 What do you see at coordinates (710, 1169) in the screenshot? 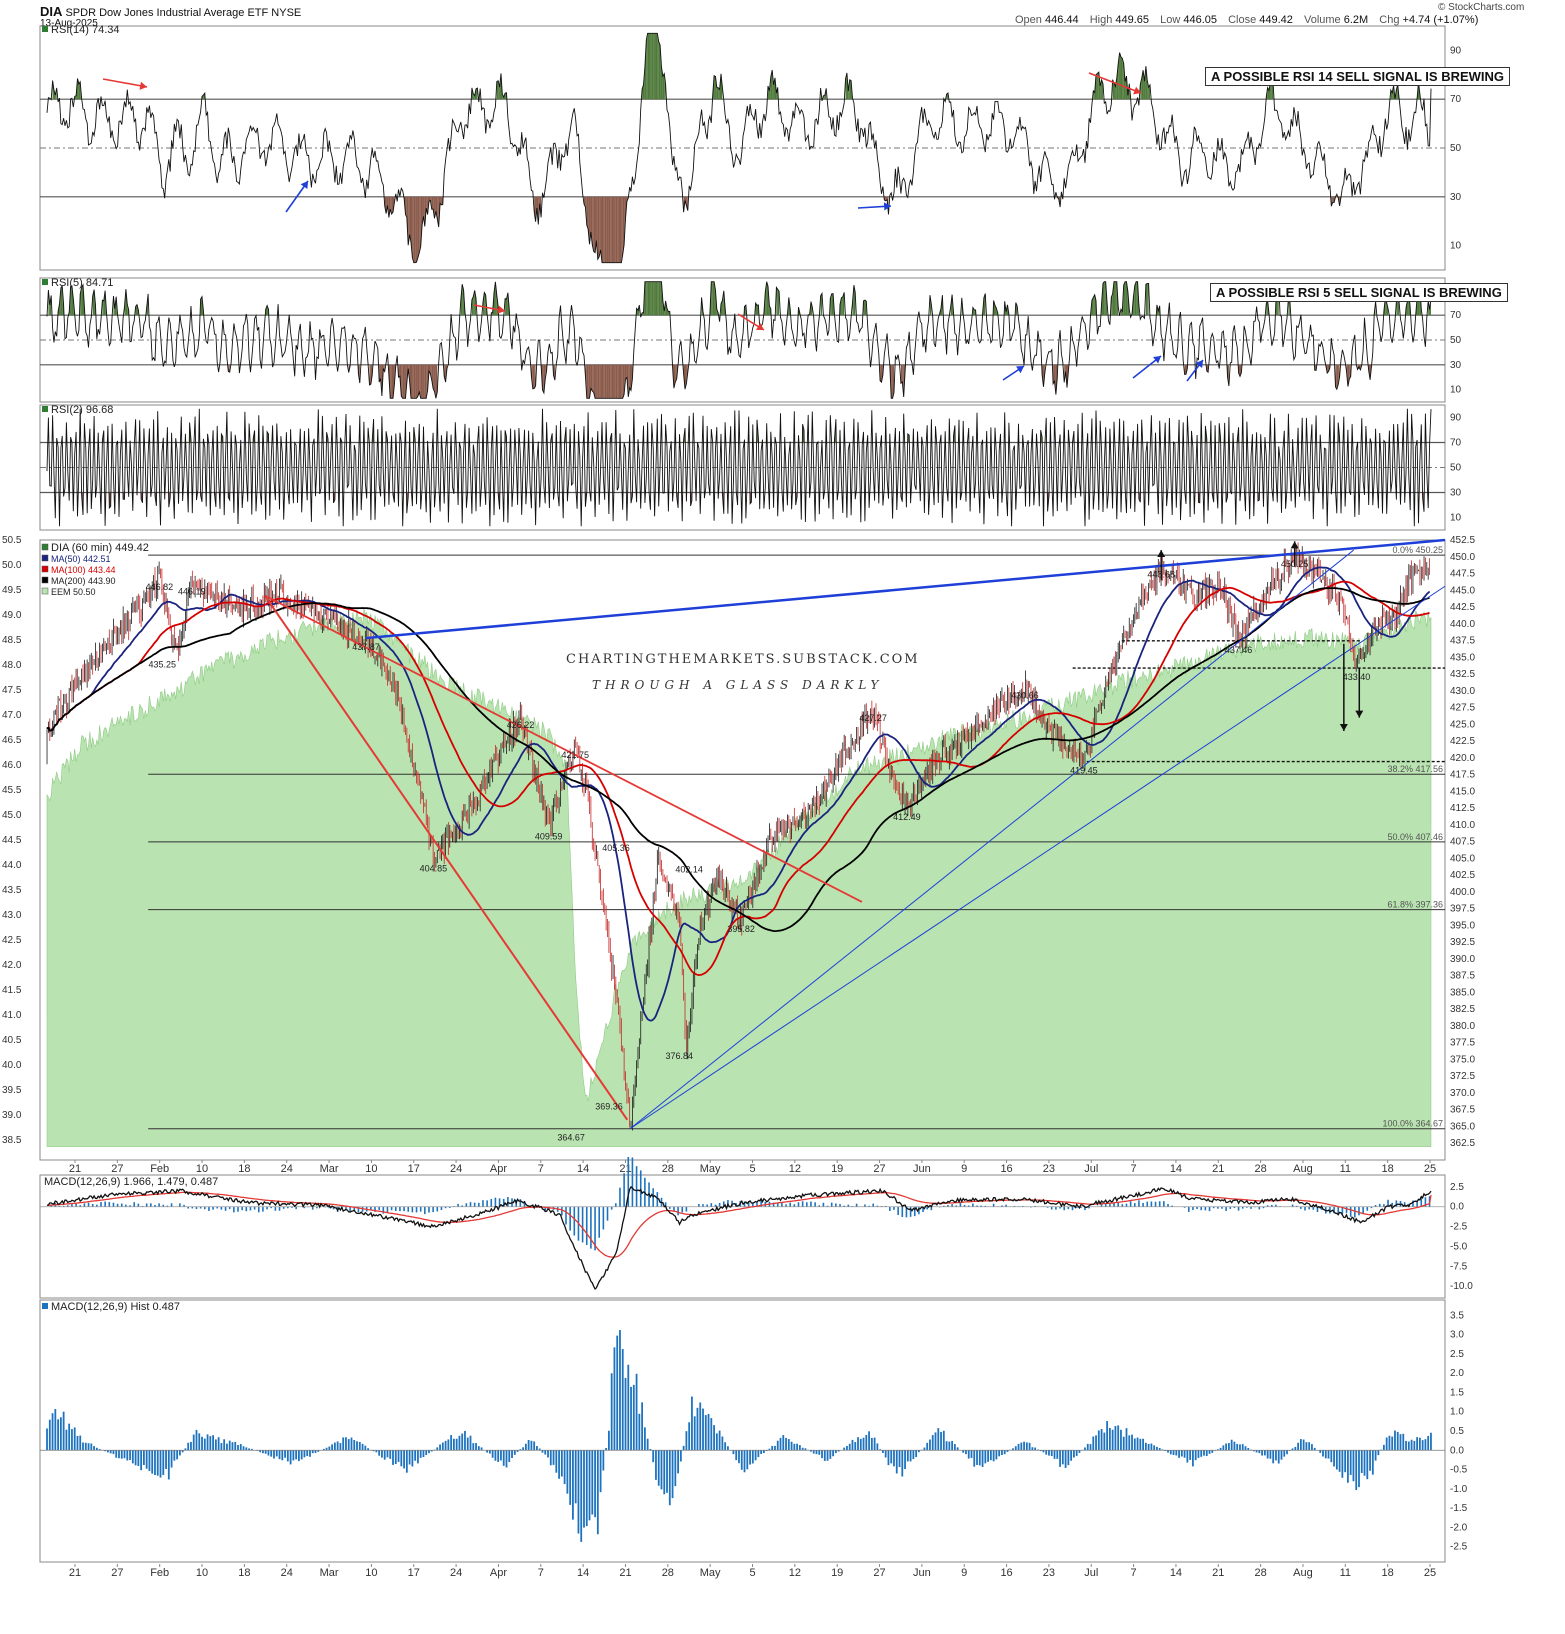
I see `date-axis-label: May` at bounding box center [710, 1169].